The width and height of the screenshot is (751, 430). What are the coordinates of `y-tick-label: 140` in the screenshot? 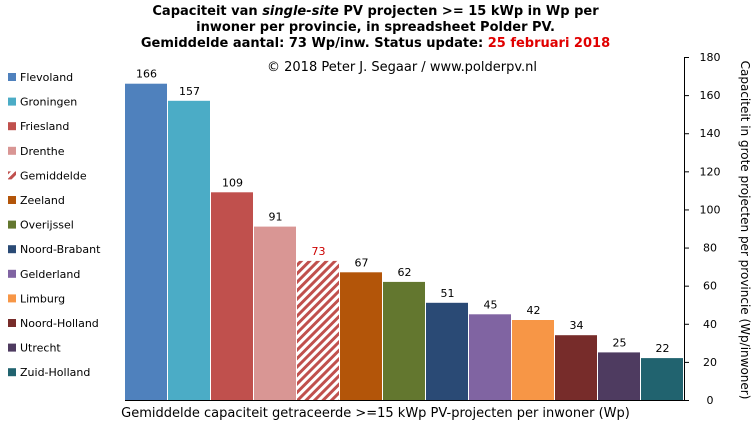 It's located at (710, 133).